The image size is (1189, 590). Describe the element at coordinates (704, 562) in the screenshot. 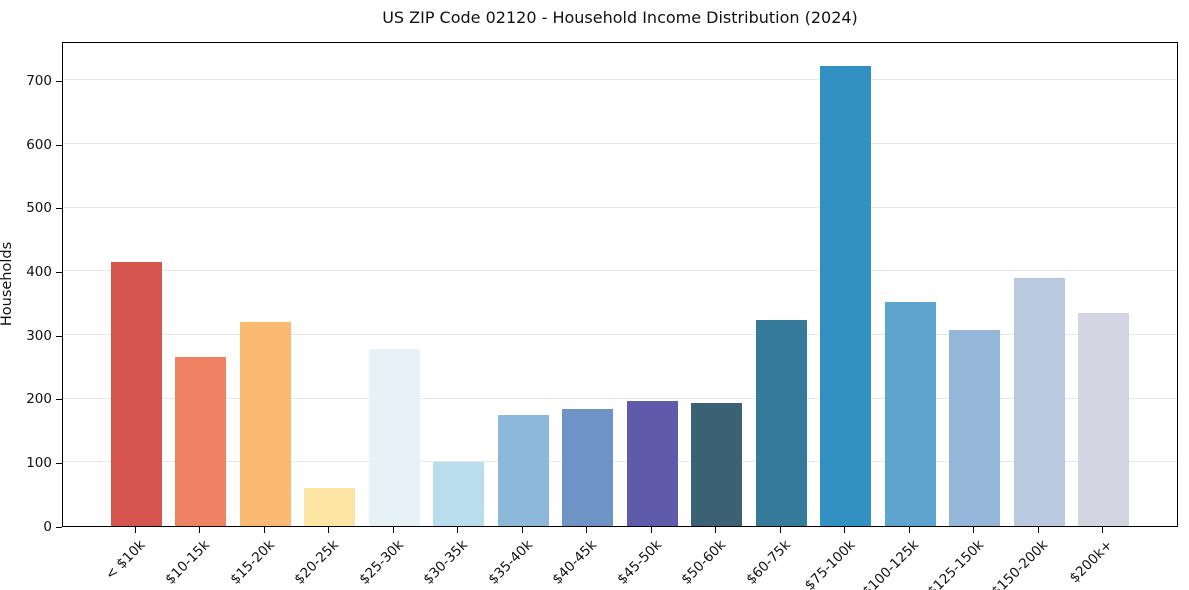

I see `x-tick-label-text: $50-60k` at that location.